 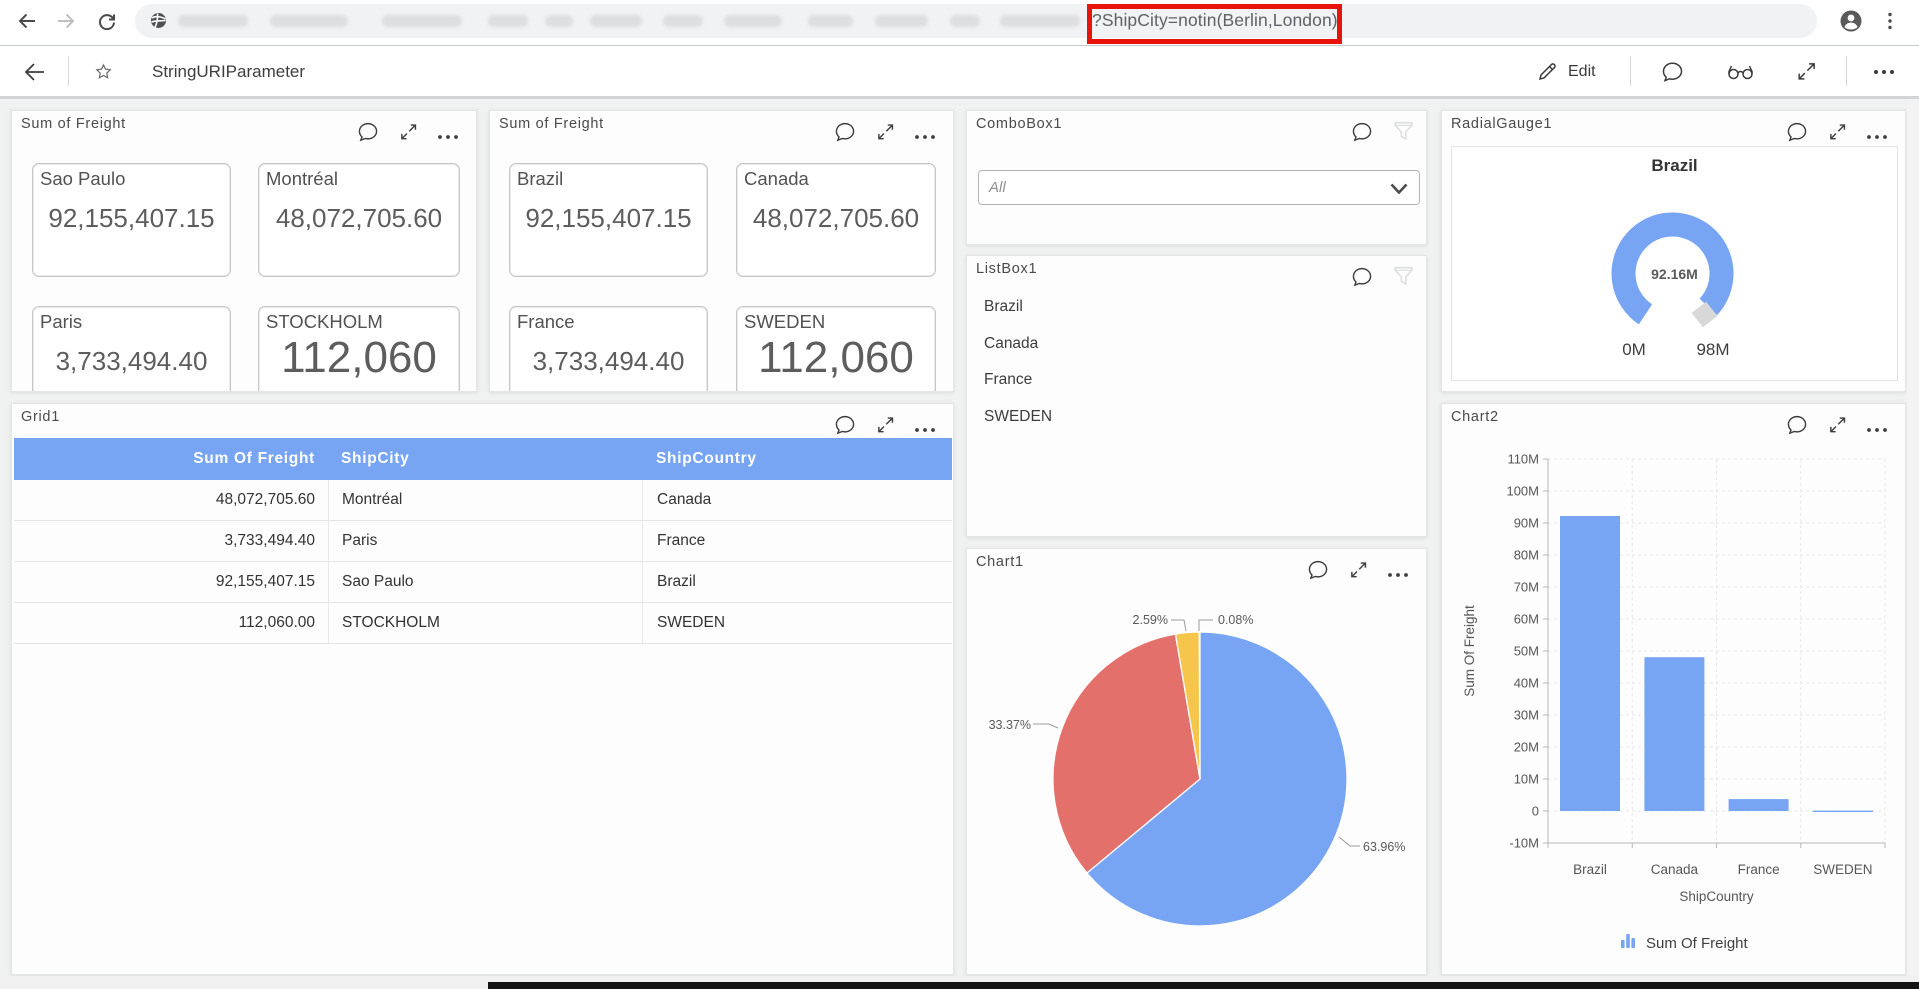 What do you see at coordinates (1526, 523) in the screenshot?
I see `svg-text: 90M` at bounding box center [1526, 523].